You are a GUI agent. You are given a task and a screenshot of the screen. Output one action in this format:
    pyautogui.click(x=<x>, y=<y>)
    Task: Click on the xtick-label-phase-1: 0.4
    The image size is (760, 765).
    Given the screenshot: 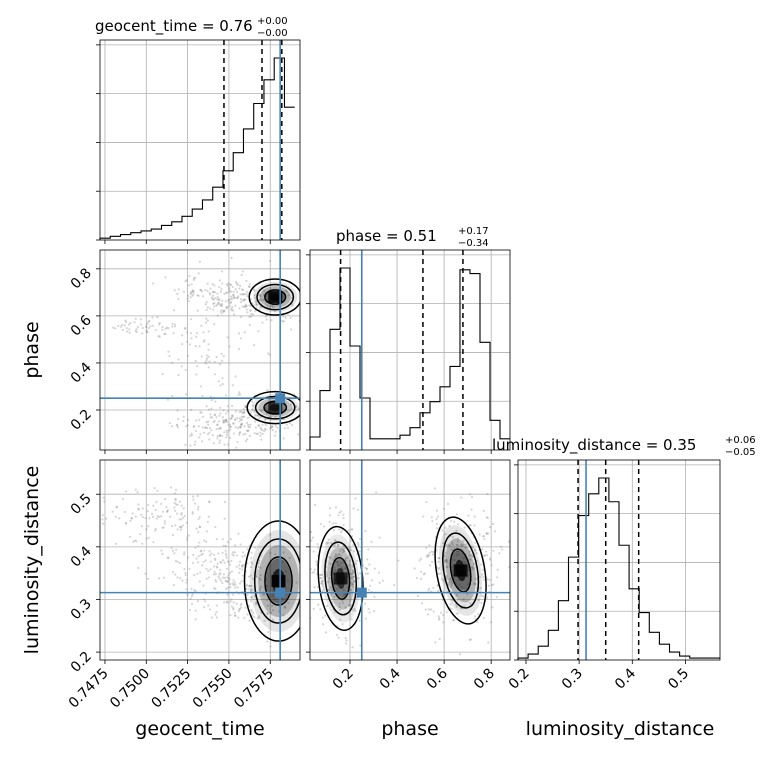 What is the action you would take?
    pyautogui.click(x=390, y=678)
    